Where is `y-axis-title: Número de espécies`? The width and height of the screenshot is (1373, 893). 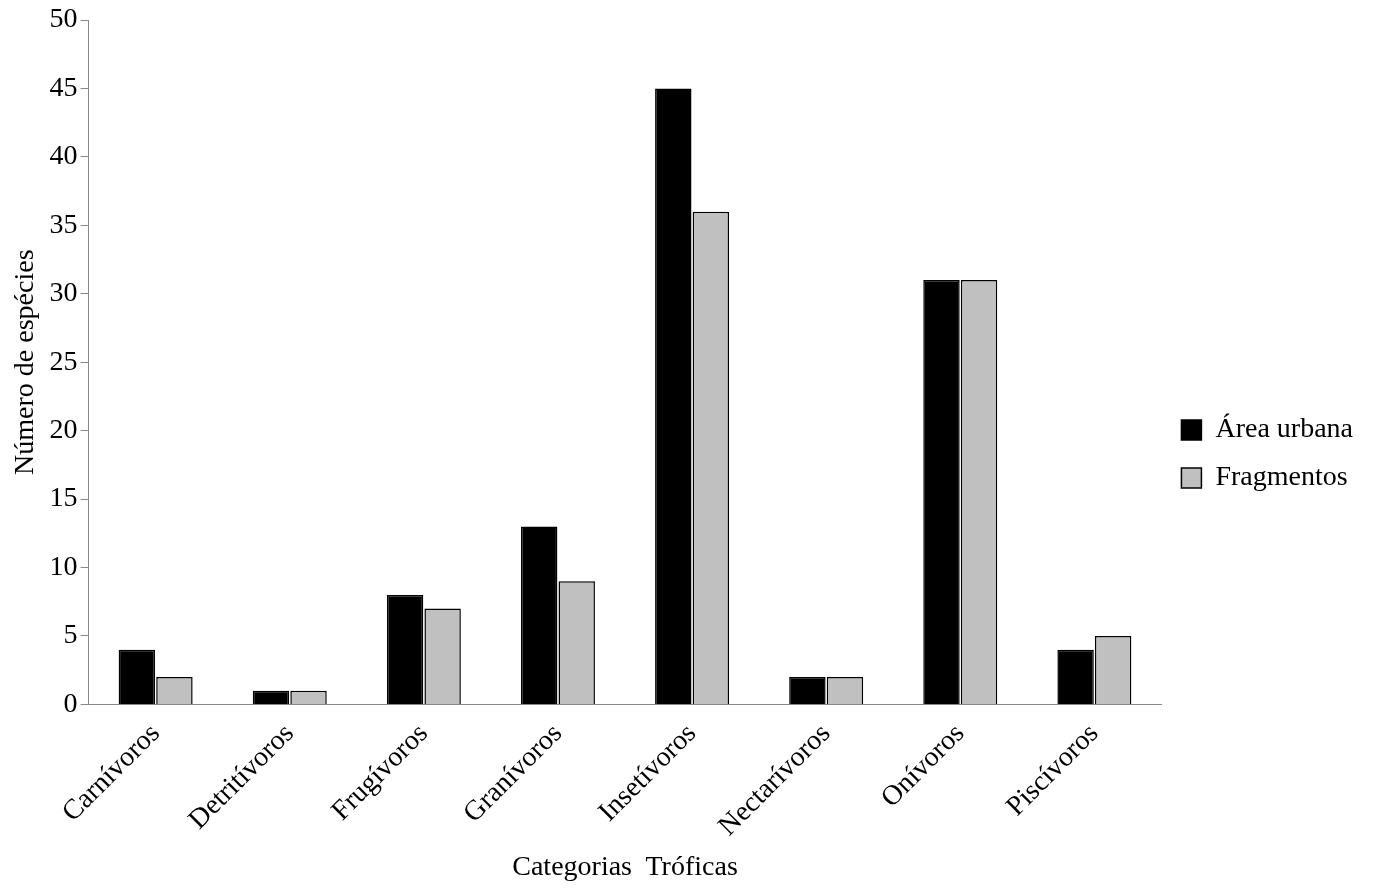 y-axis-title: Número de espécies is located at coordinates (24, 362).